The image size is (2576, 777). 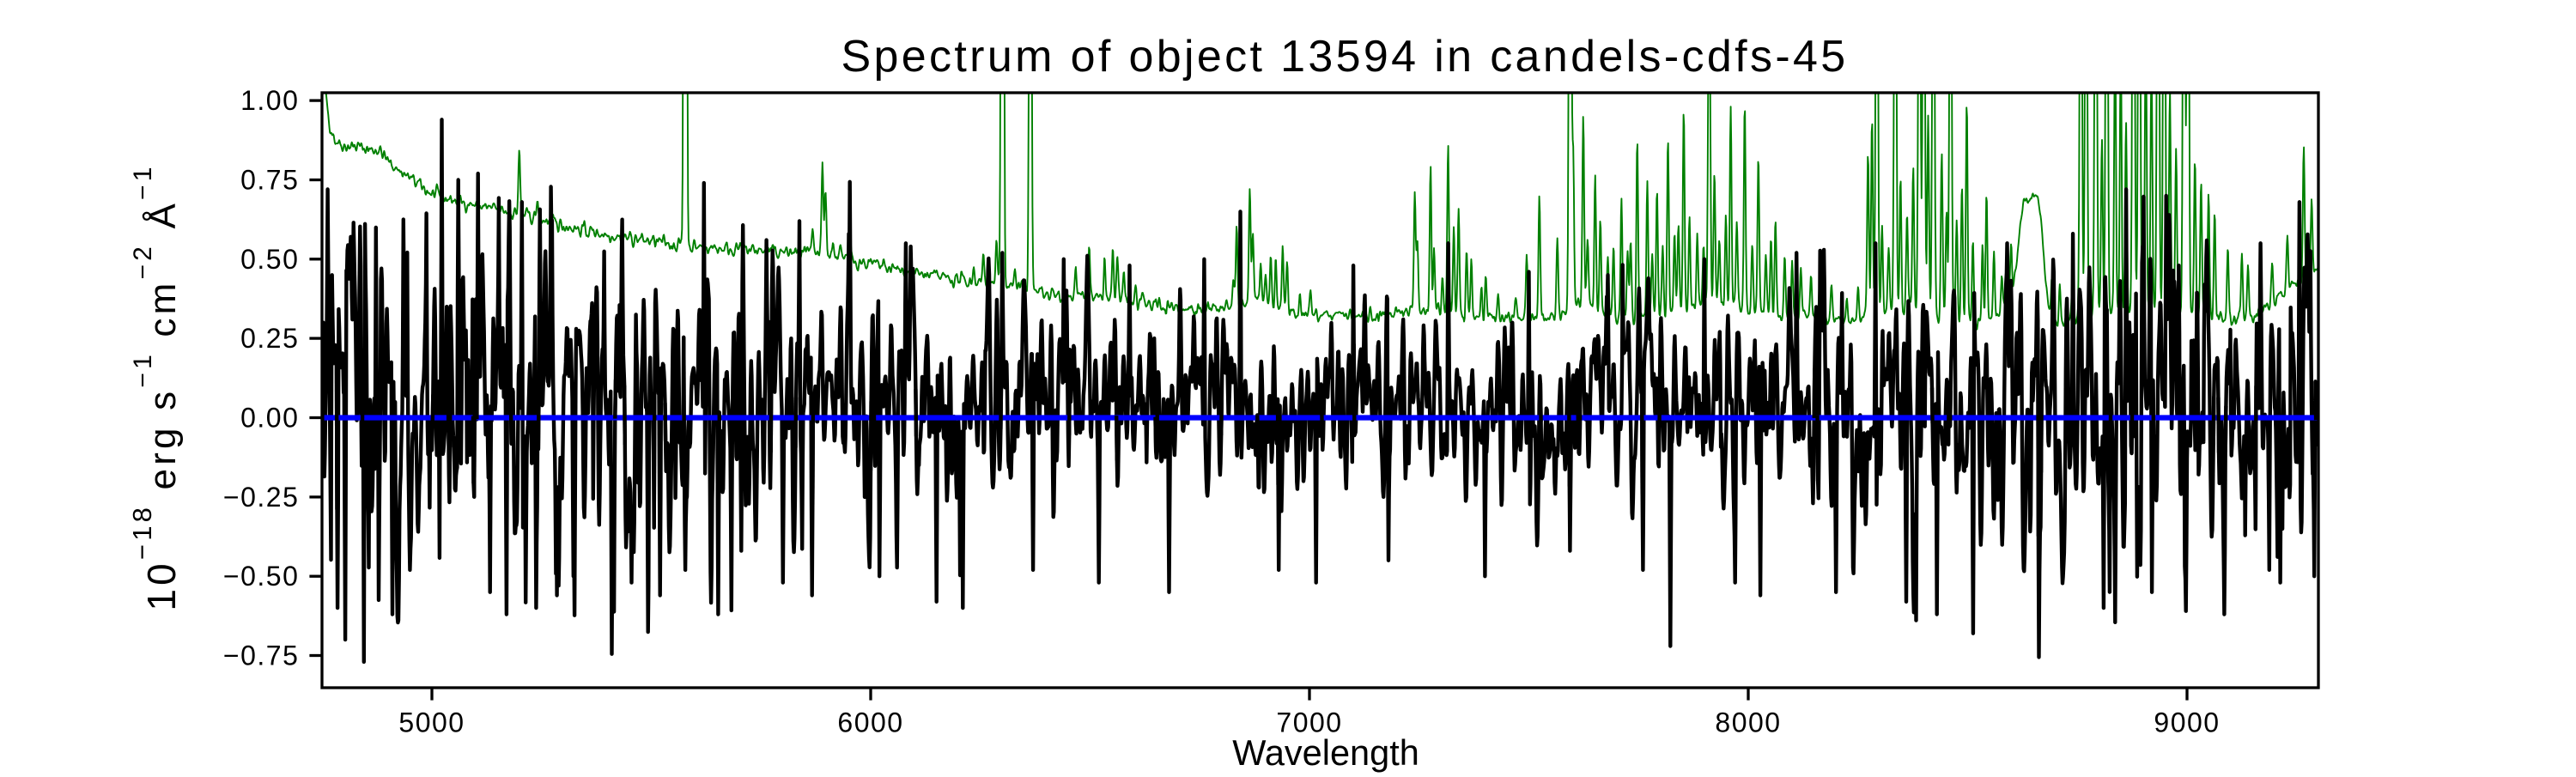 I want to click on svg-text: 0.25, so click(x=269, y=338).